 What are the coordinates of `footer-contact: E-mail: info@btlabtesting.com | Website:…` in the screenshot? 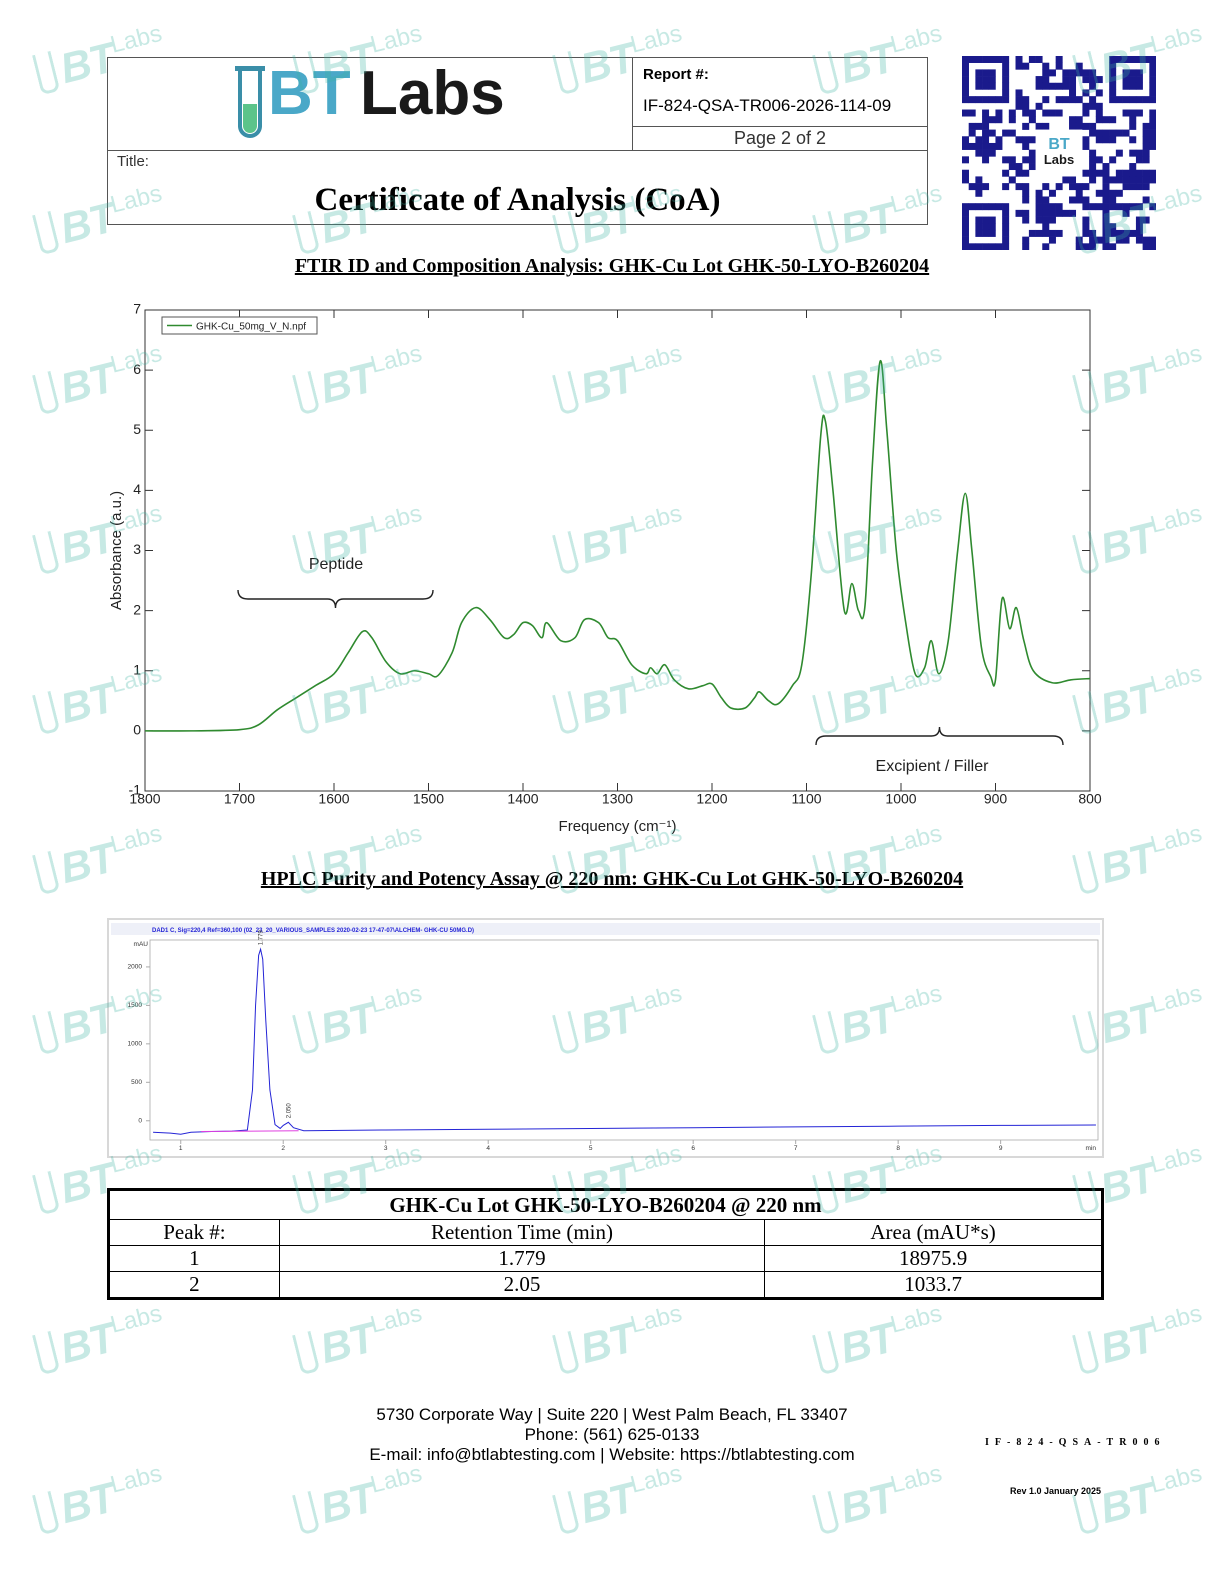 It's located at (612, 1454).